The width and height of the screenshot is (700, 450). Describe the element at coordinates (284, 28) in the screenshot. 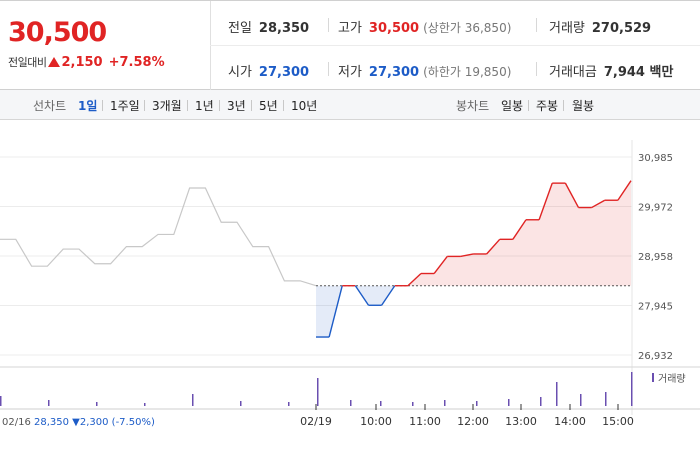

I see `stat-value: 28,350` at that location.